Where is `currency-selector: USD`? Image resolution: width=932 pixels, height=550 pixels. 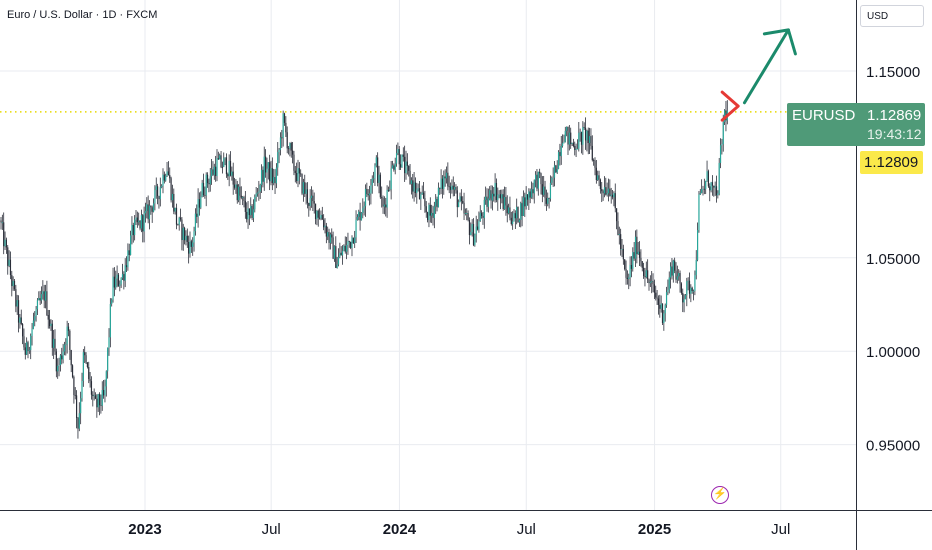 currency-selector: USD is located at coordinates (892, 16).